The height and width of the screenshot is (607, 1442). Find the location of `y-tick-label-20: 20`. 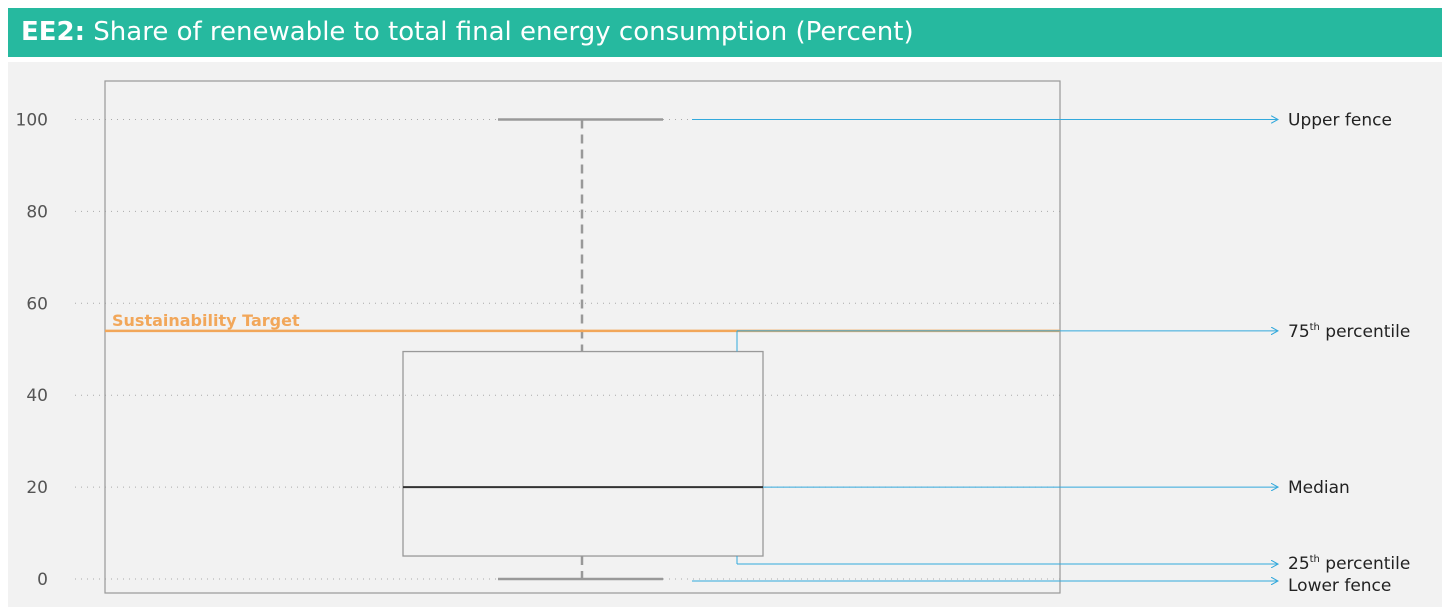

y-tick-label-20: 20 is located at coordinates (37, 488).